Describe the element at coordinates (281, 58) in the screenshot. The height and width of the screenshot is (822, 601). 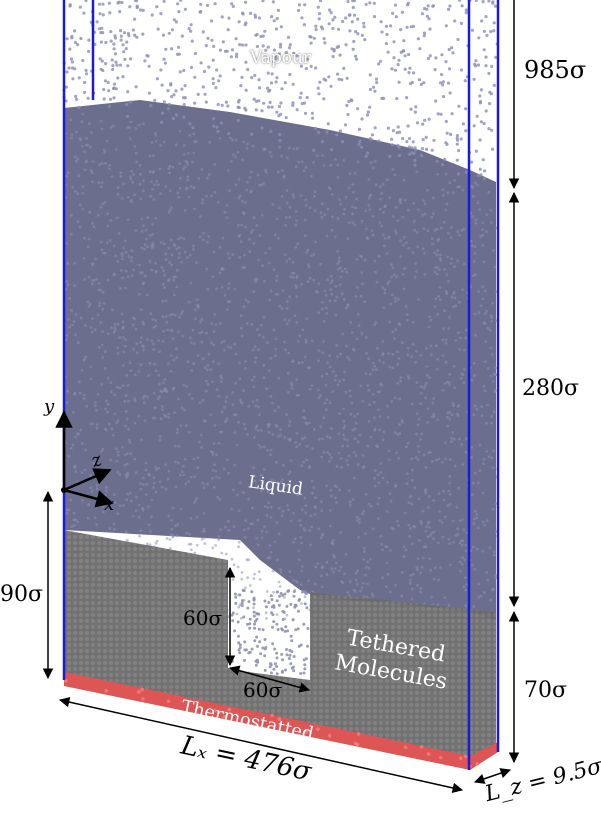
I see `vapour-label: Vapour` at that location.